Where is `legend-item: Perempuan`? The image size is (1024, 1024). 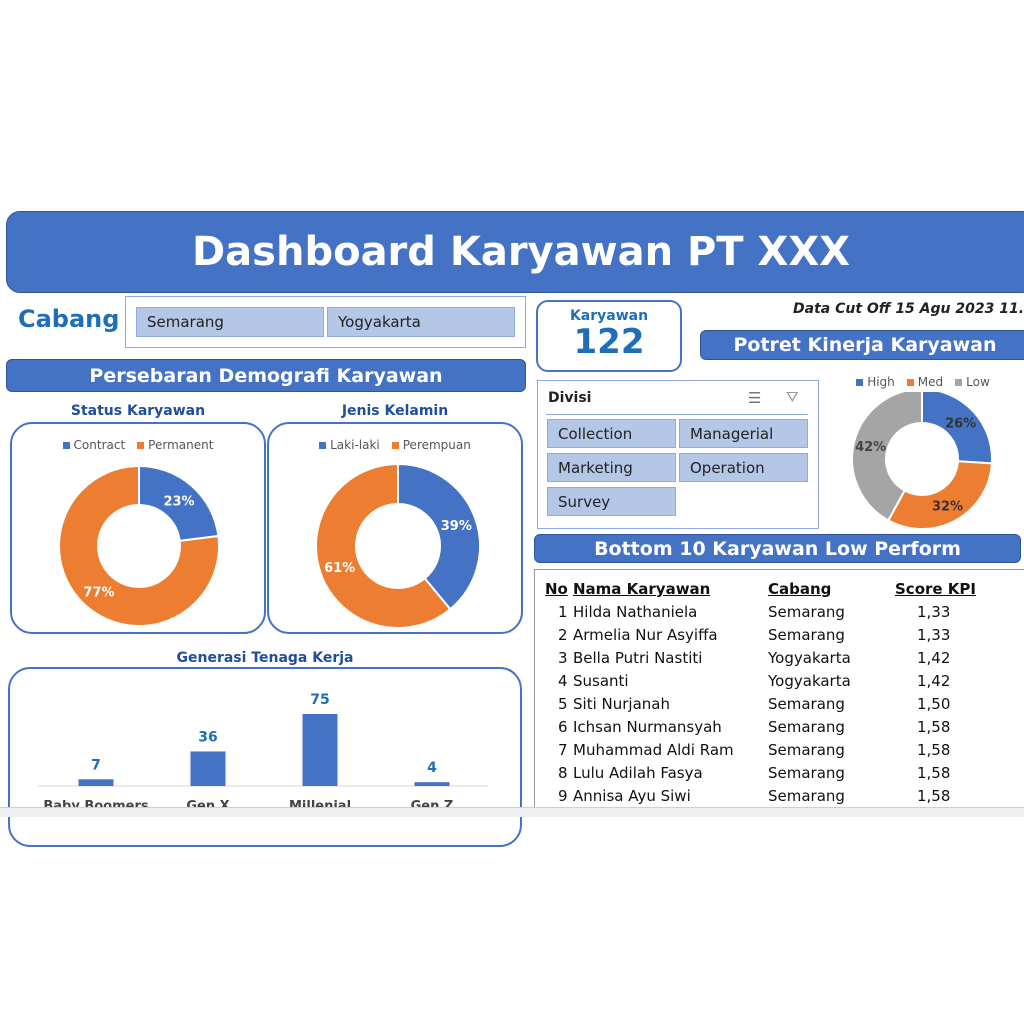 legend-item: Perempuan is located at coordinates (431, 445).